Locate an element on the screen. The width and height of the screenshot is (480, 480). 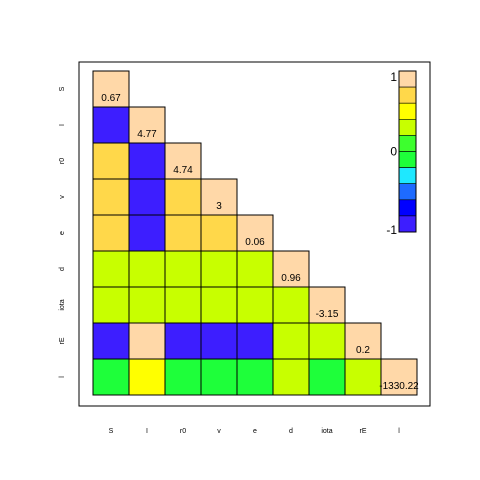
legend-tick-label-2: -1 is located at coordinates (391, 230).